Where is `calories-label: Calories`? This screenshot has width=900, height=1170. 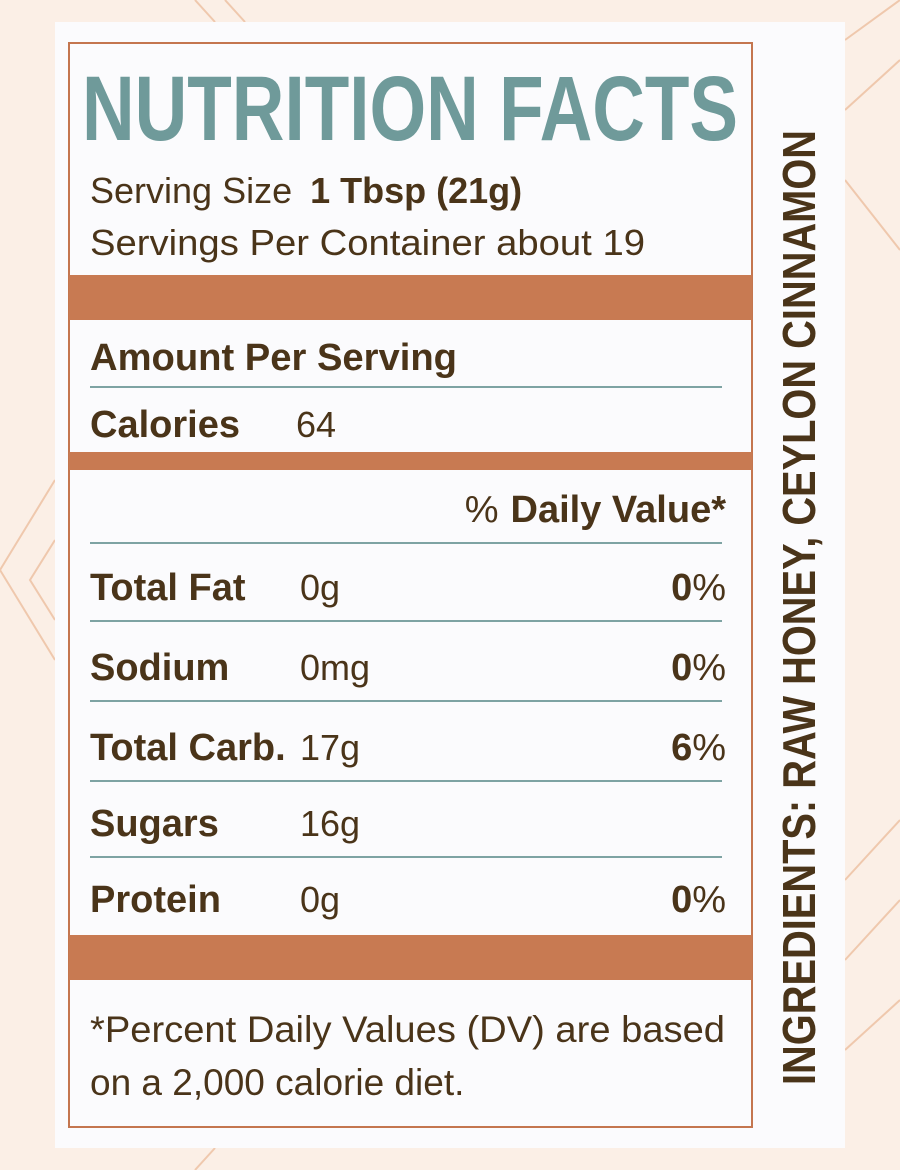
calories-label: Calories is located at coordinates (165, 425).